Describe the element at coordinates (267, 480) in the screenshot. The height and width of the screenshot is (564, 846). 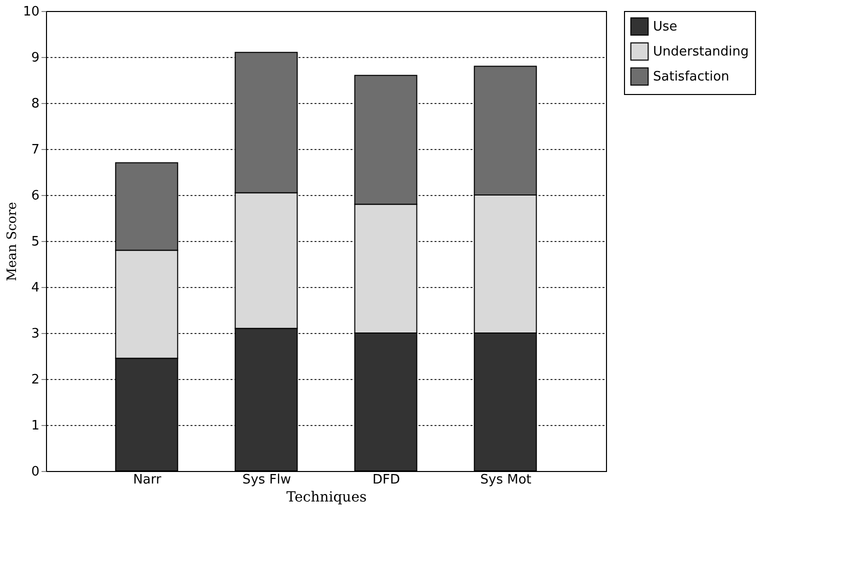
I see `x-tick-label: Sys Flw` at that location.